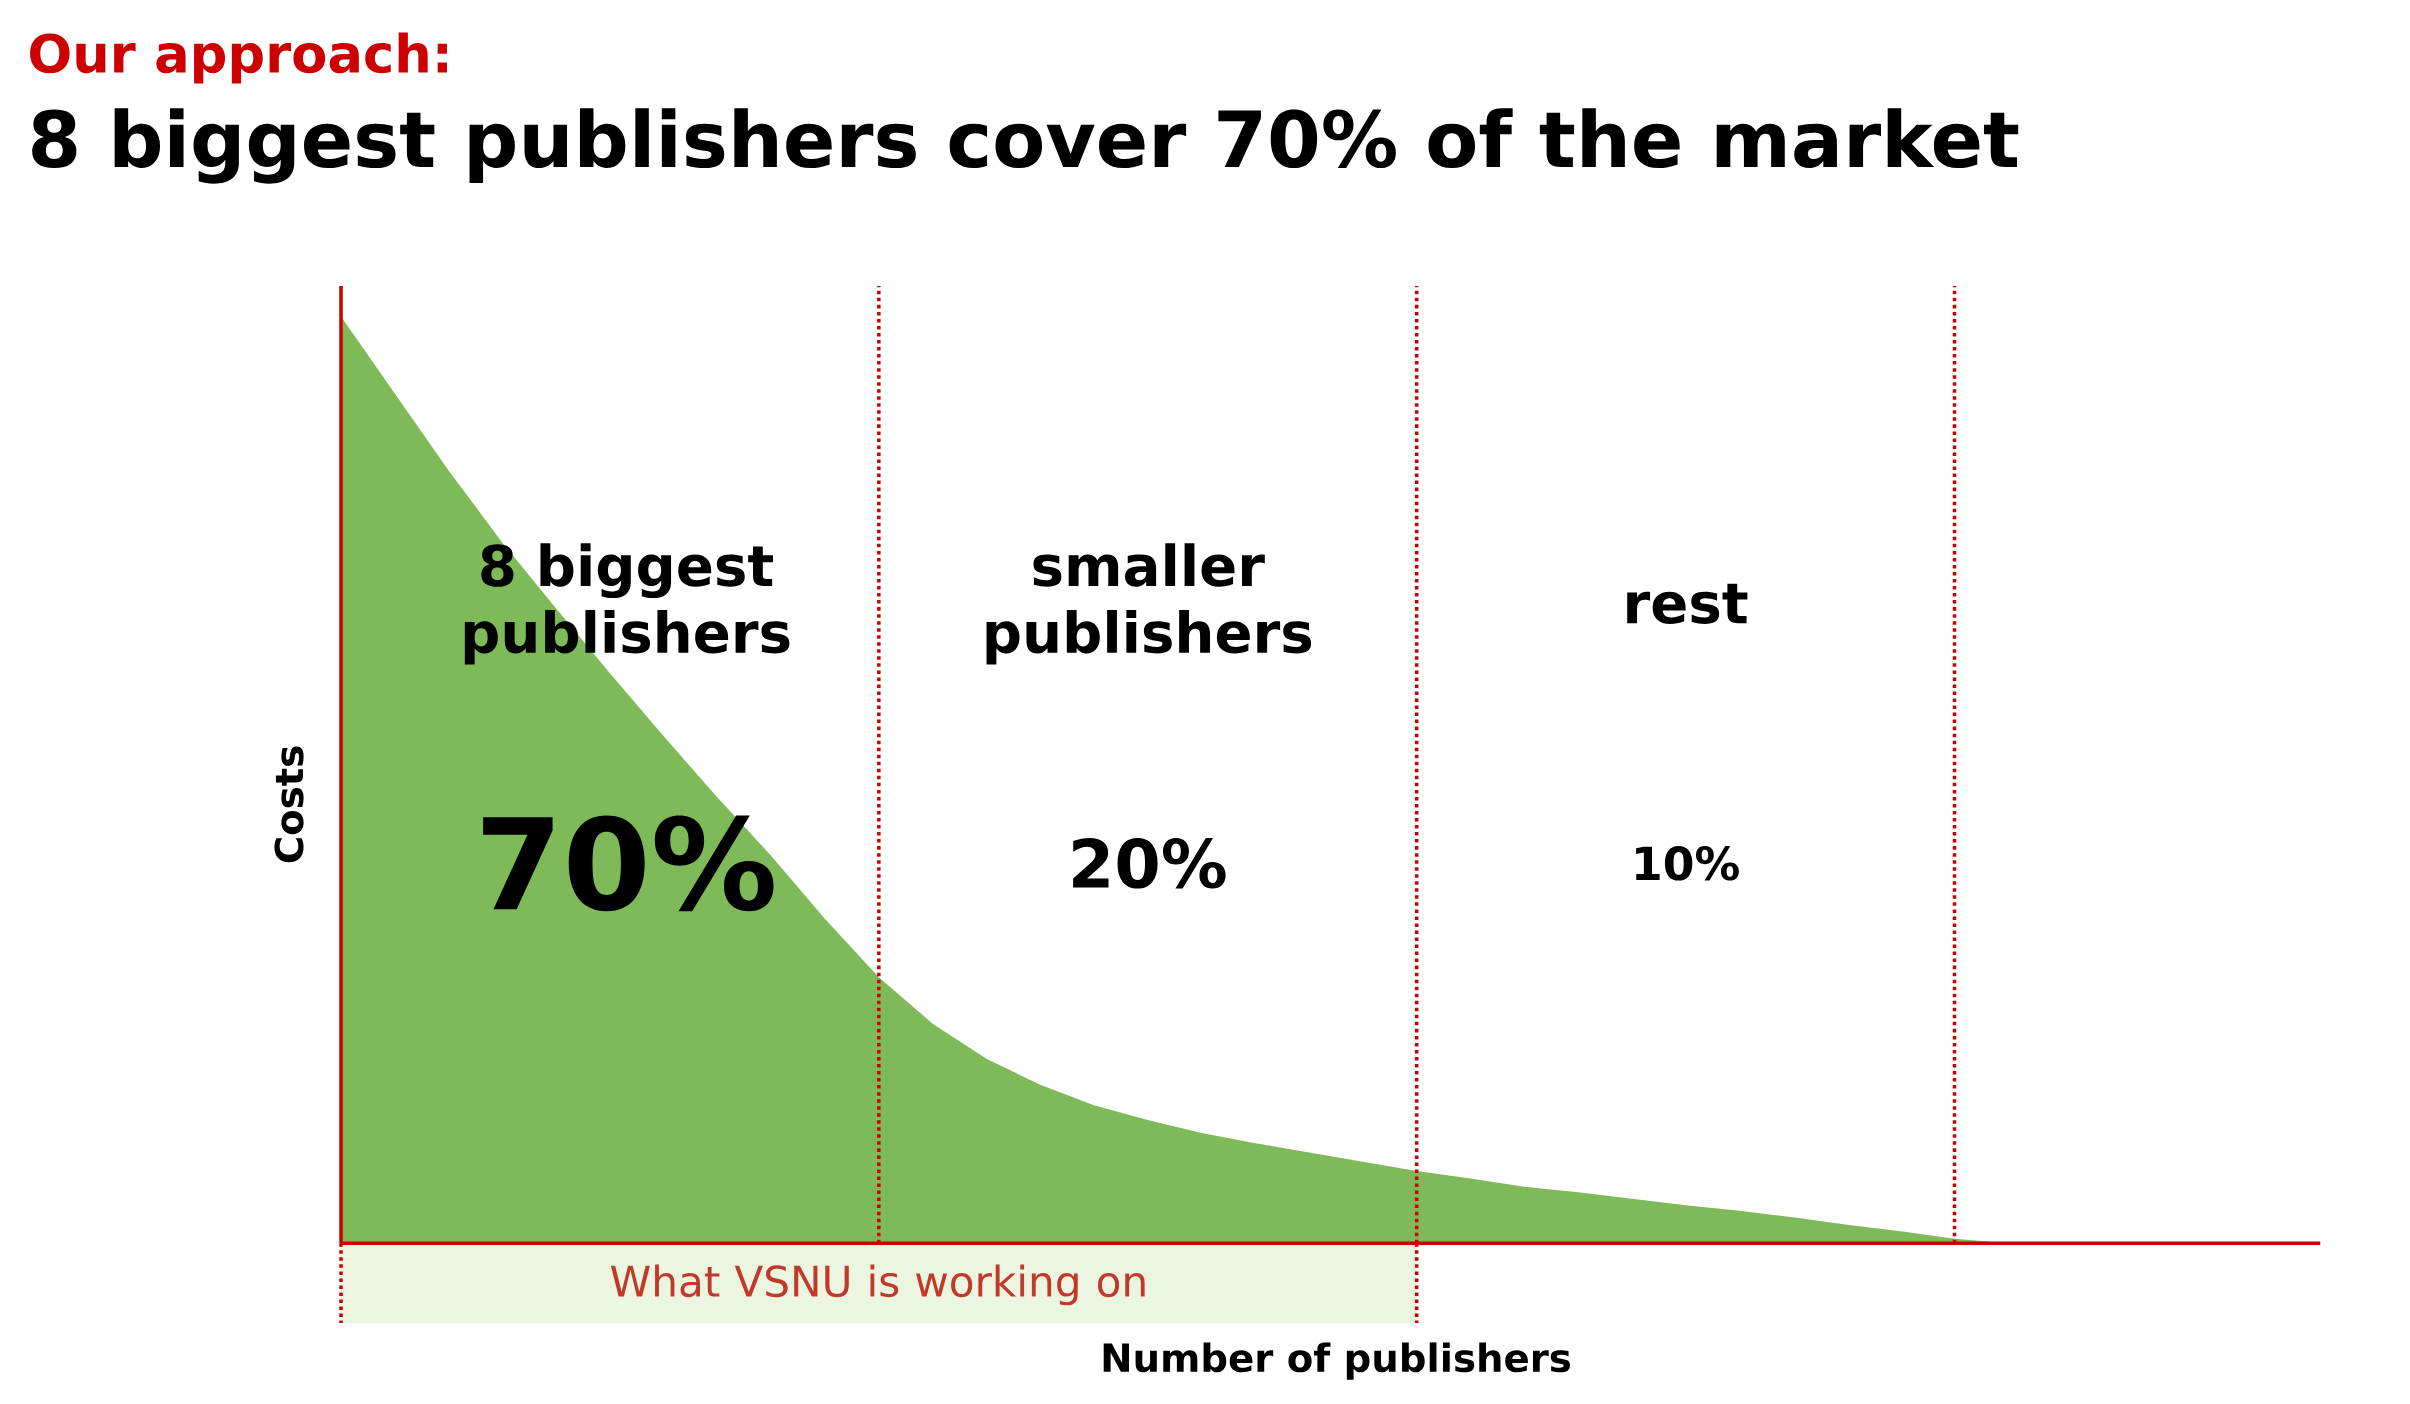  What do you see at coordinates (1025, 146) in the screenshot?
I see `chart-title: 8 biggest publishers cover 70% of the market` at bounding box center [1025, 146].